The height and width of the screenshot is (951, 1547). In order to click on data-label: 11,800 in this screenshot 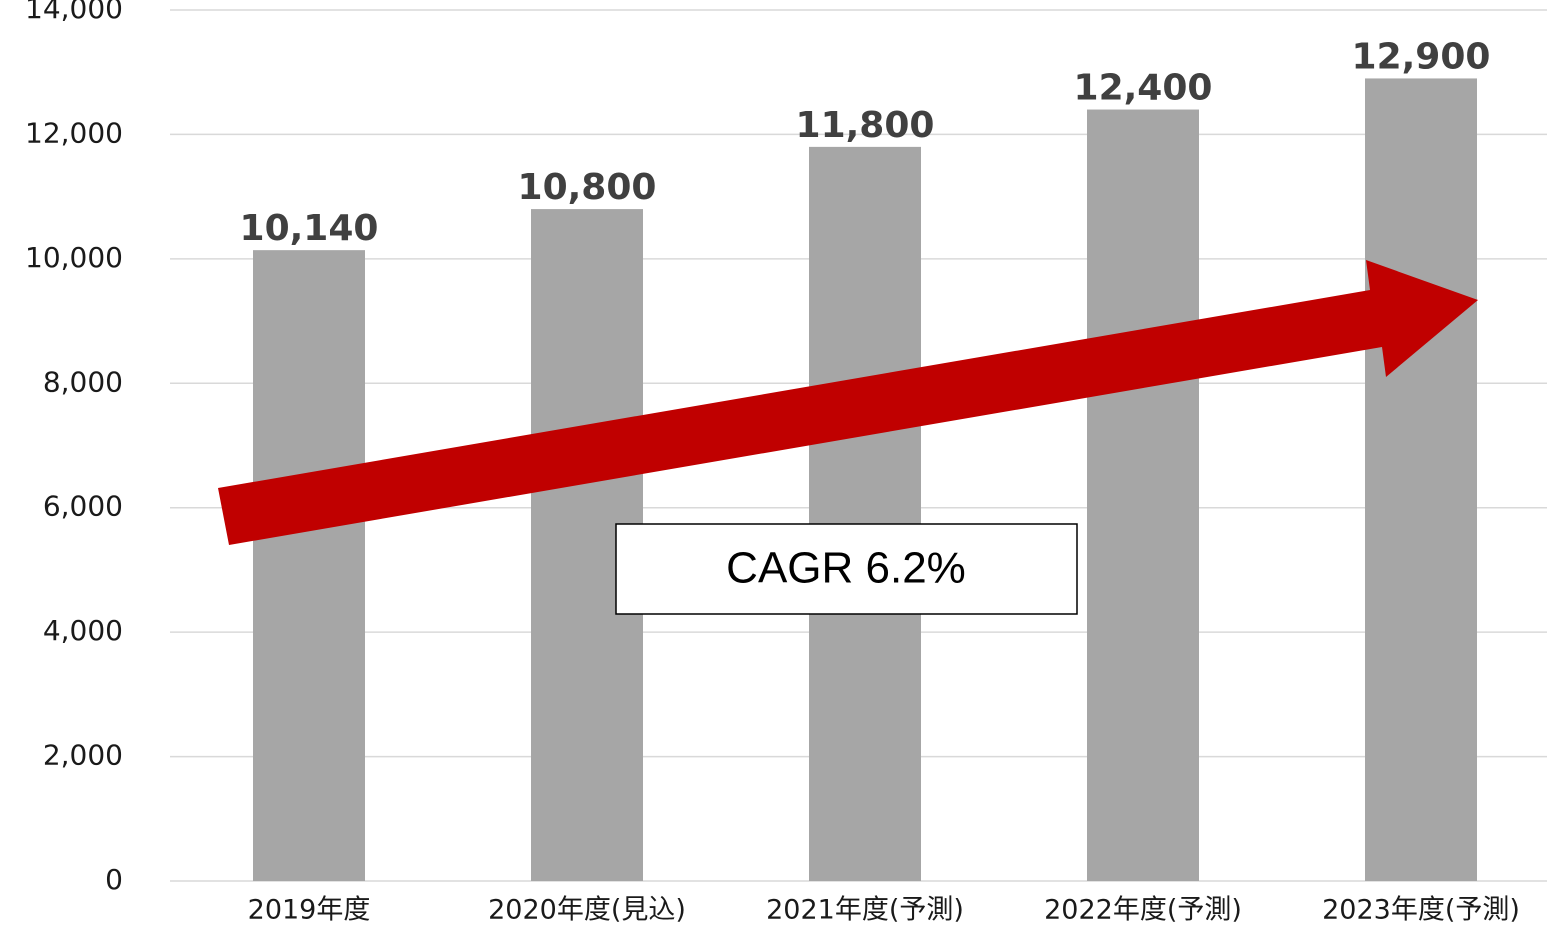, I will do `click(865, 125)`.